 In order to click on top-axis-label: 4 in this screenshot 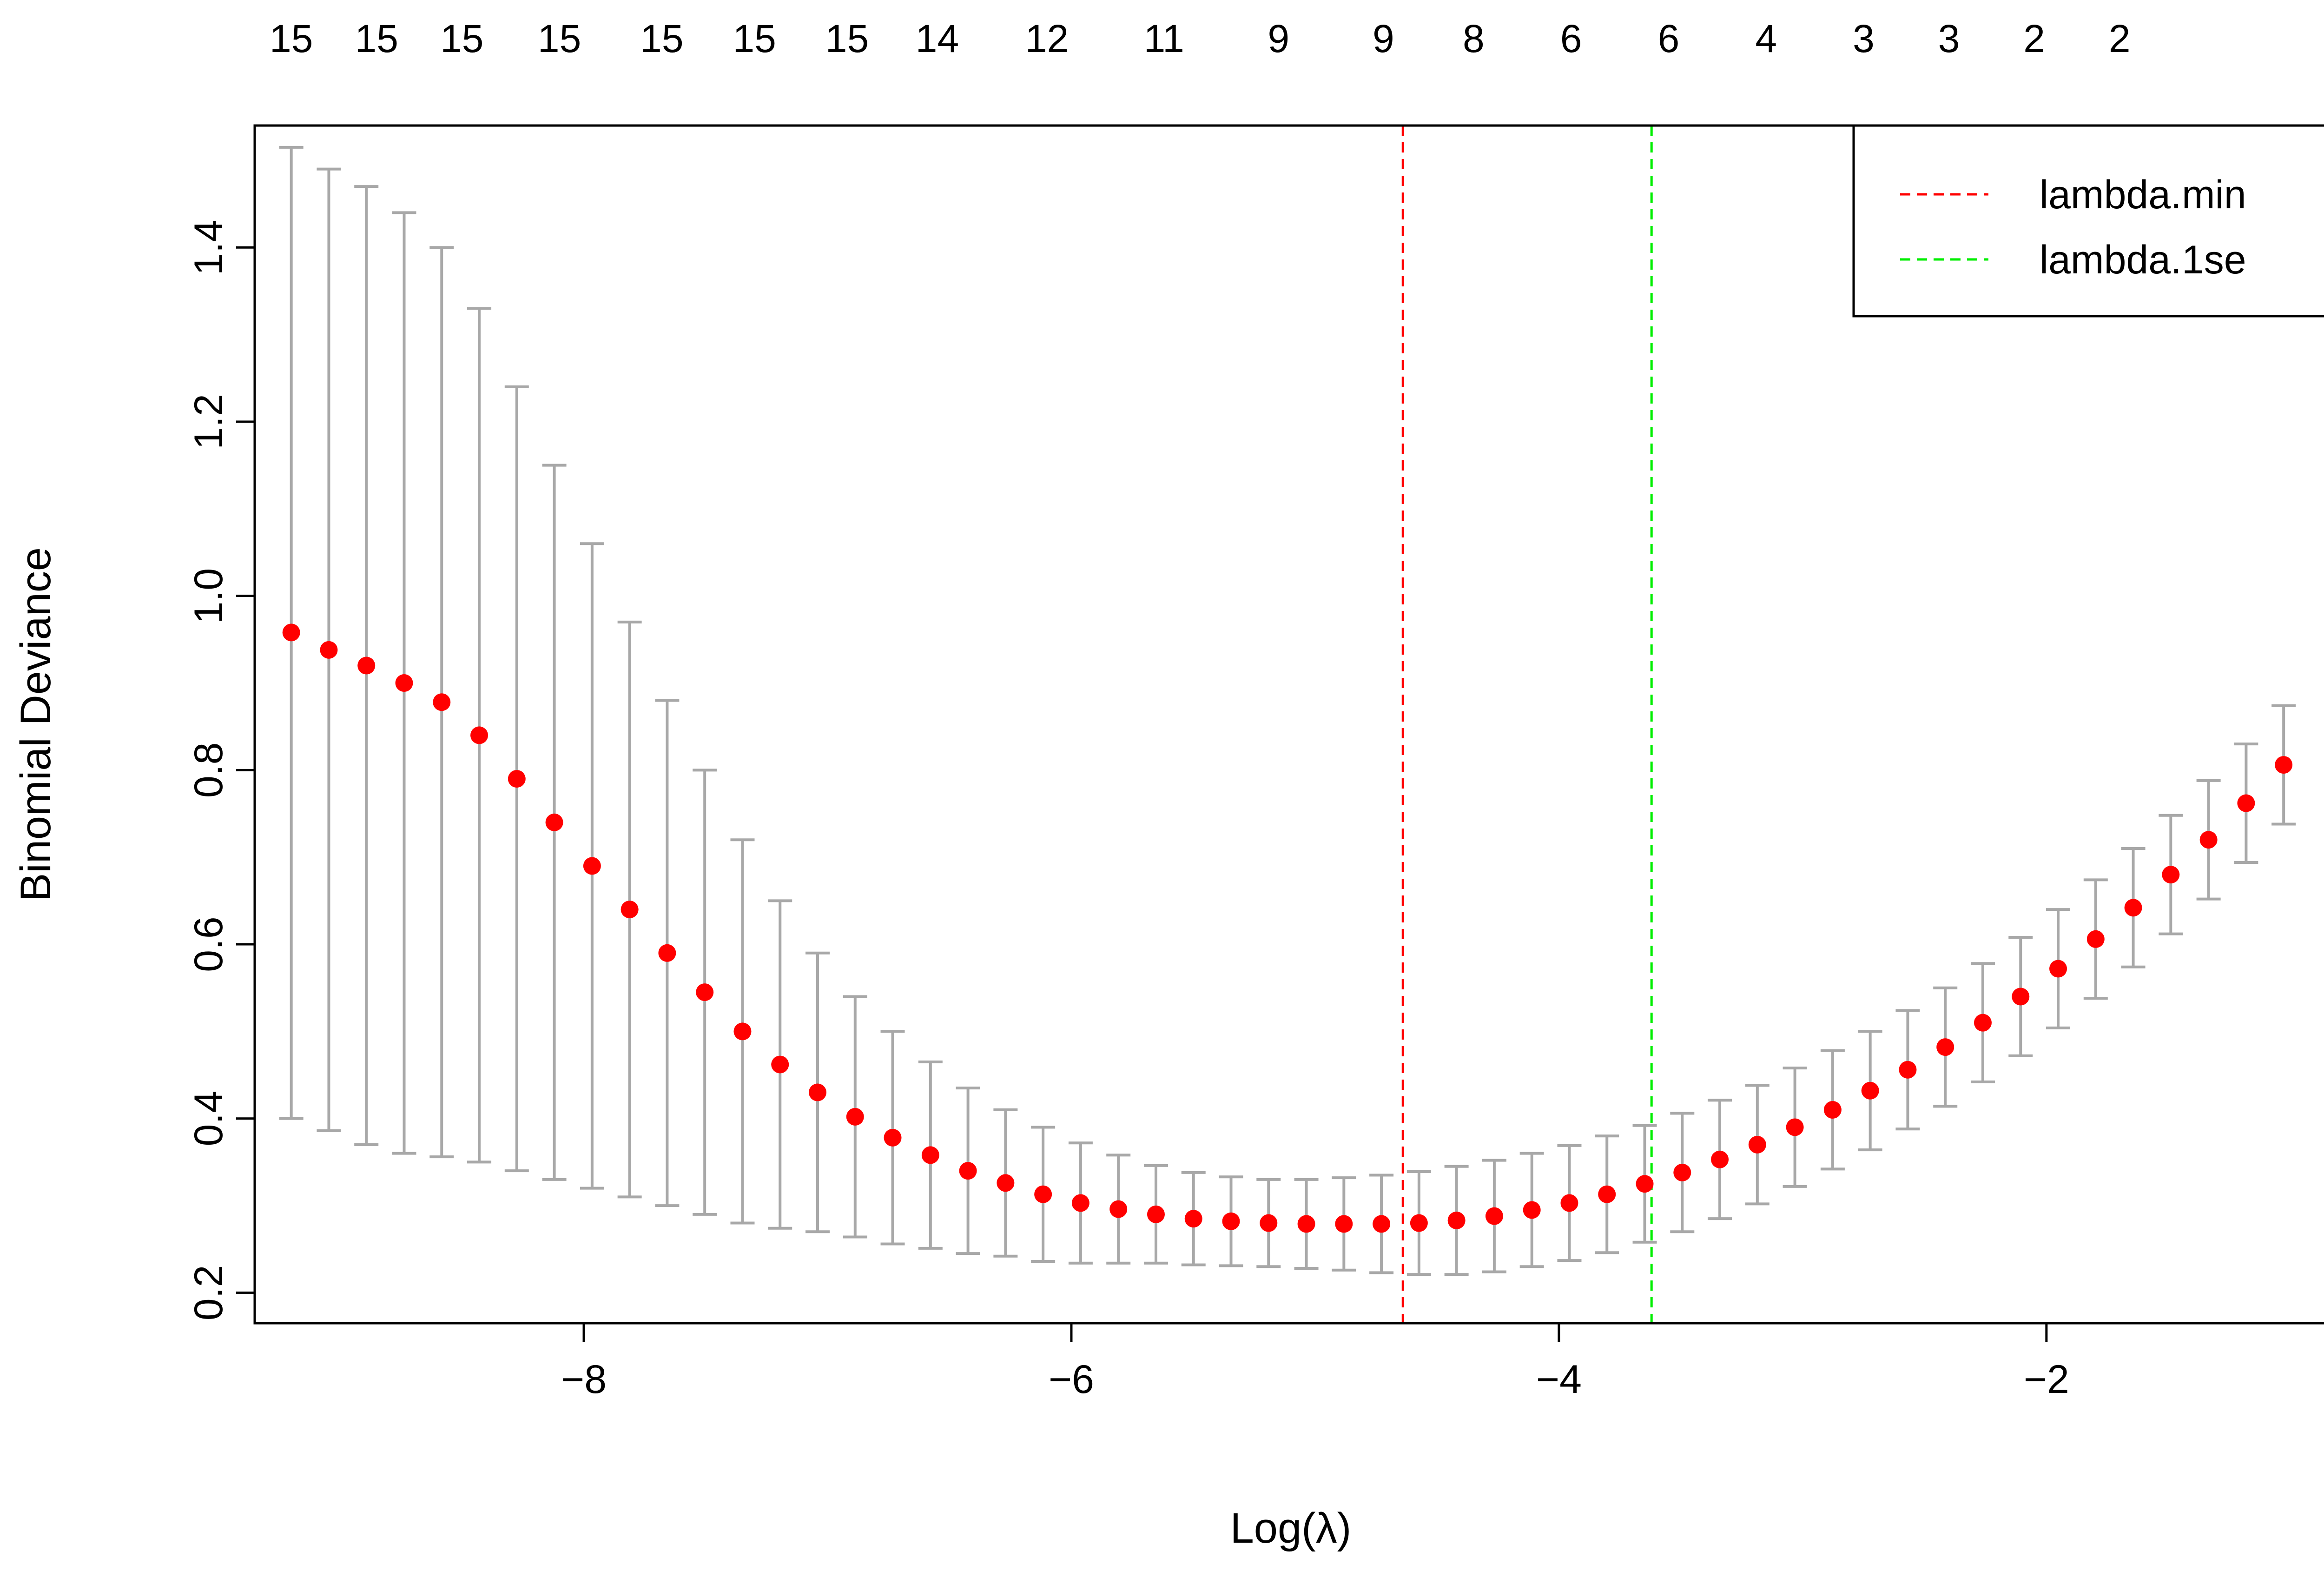, I will do `click(1766, 38)`.